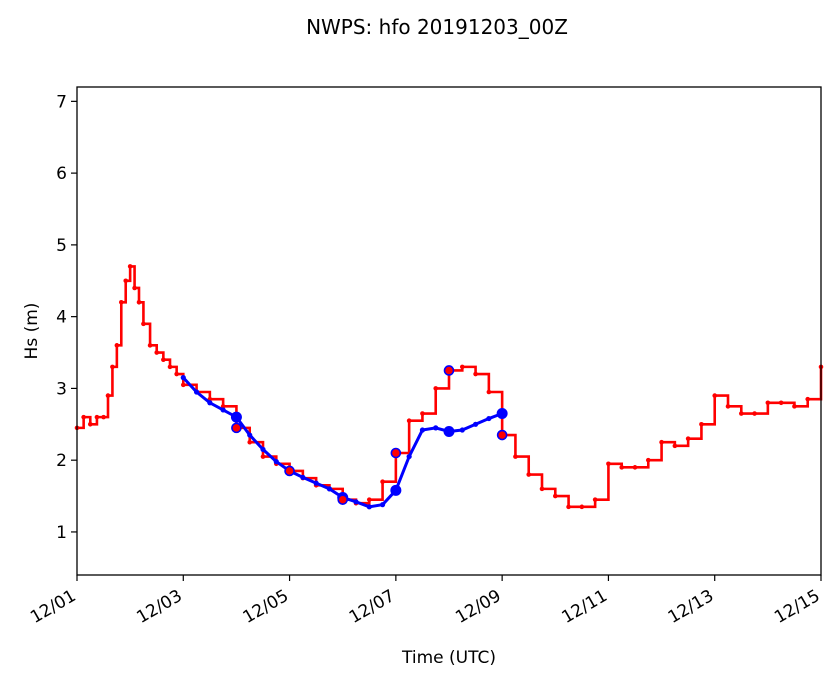 The width and height of the screenshot is (839, 681). What do you see at coordinates (53, 607) in the screenshot?
I see `x-tick-label-0: 12/01` at bounding box center [53, 607].